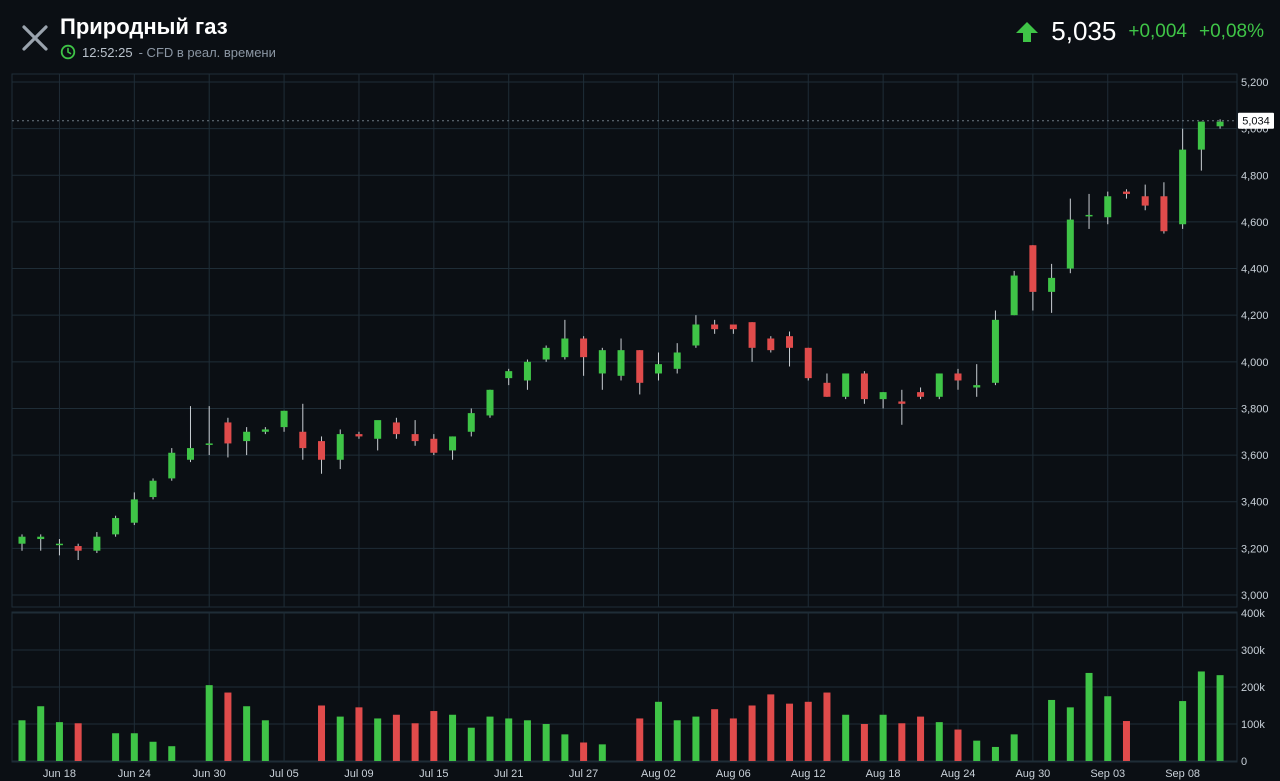 The image size is (1280, 781). Describe the element at coordinates (1244, 762) in the screenshot. I see `volume-tick-label: 0` at that location.